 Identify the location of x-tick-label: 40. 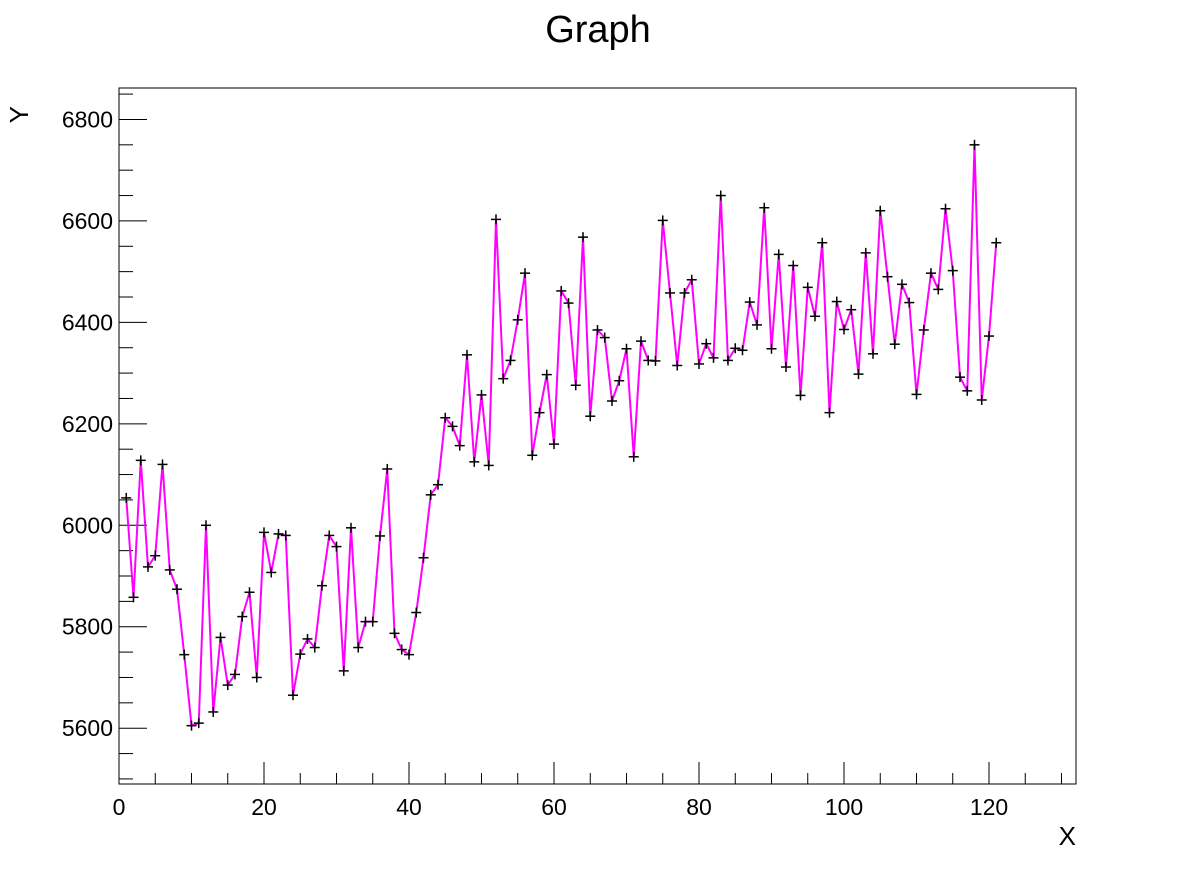
(409, 807).